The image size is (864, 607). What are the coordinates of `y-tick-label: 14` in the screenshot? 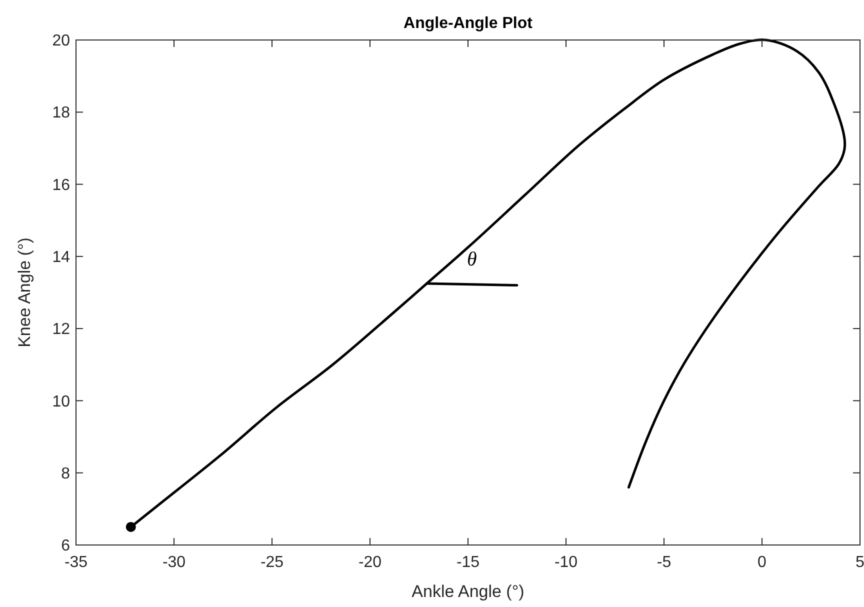 It's located at (61, 257).